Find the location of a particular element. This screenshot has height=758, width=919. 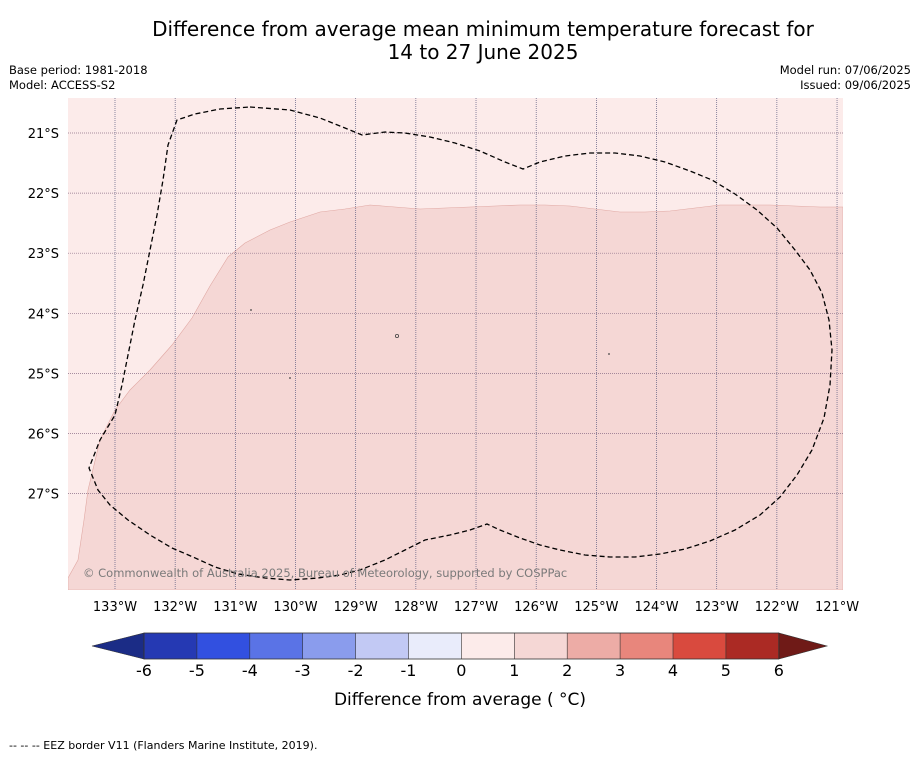

longitude-label: 124°W is located at coordinates (656, 607).